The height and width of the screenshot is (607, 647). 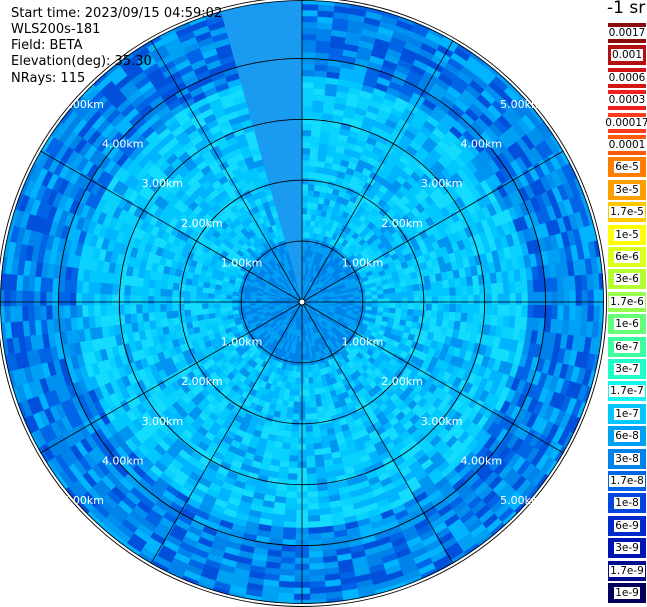 I want to click on colorbar-tick-label: 6e-8, so click(x=627, y=436).